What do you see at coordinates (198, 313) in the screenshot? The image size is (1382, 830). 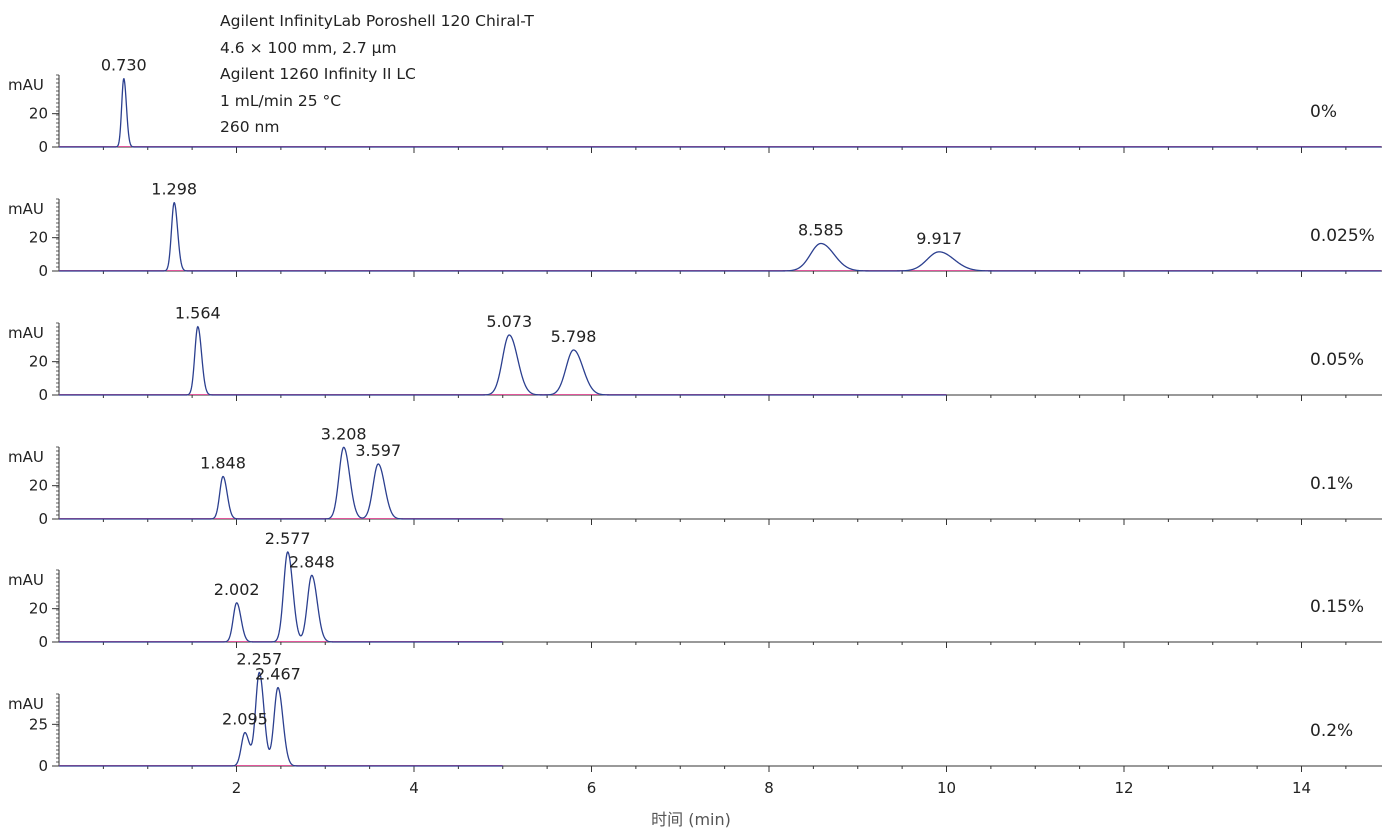 I see `peak-label: 1.564` at bounding box center [198, 313].